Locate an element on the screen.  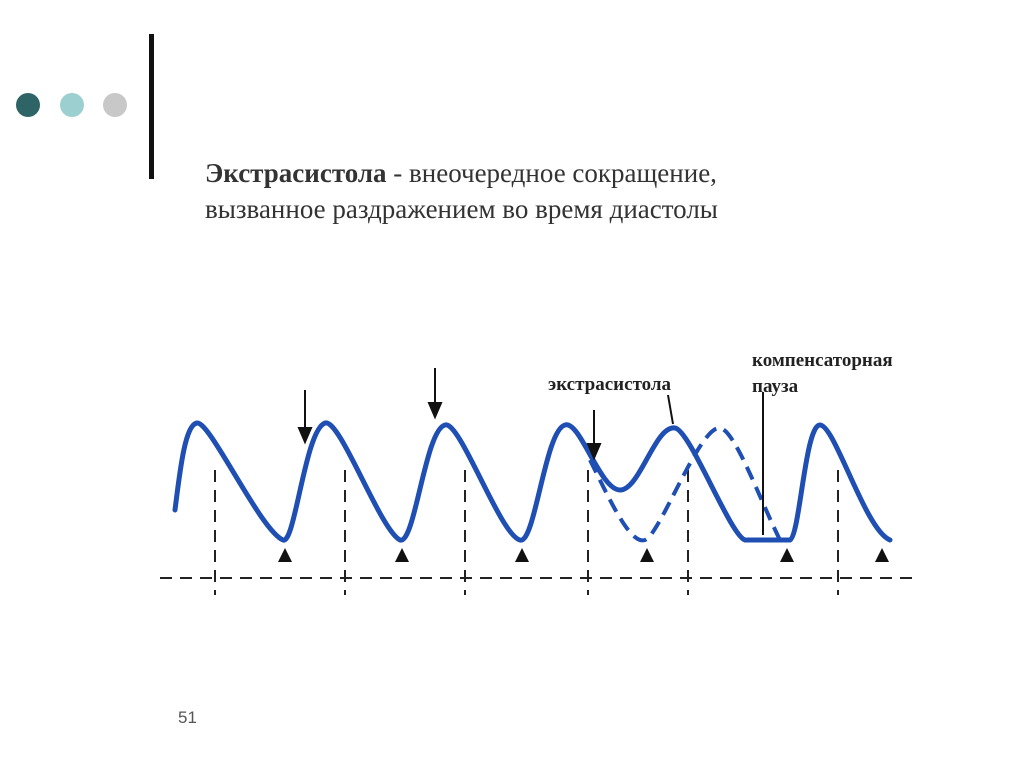
wave is located at coordinates (532, 481).